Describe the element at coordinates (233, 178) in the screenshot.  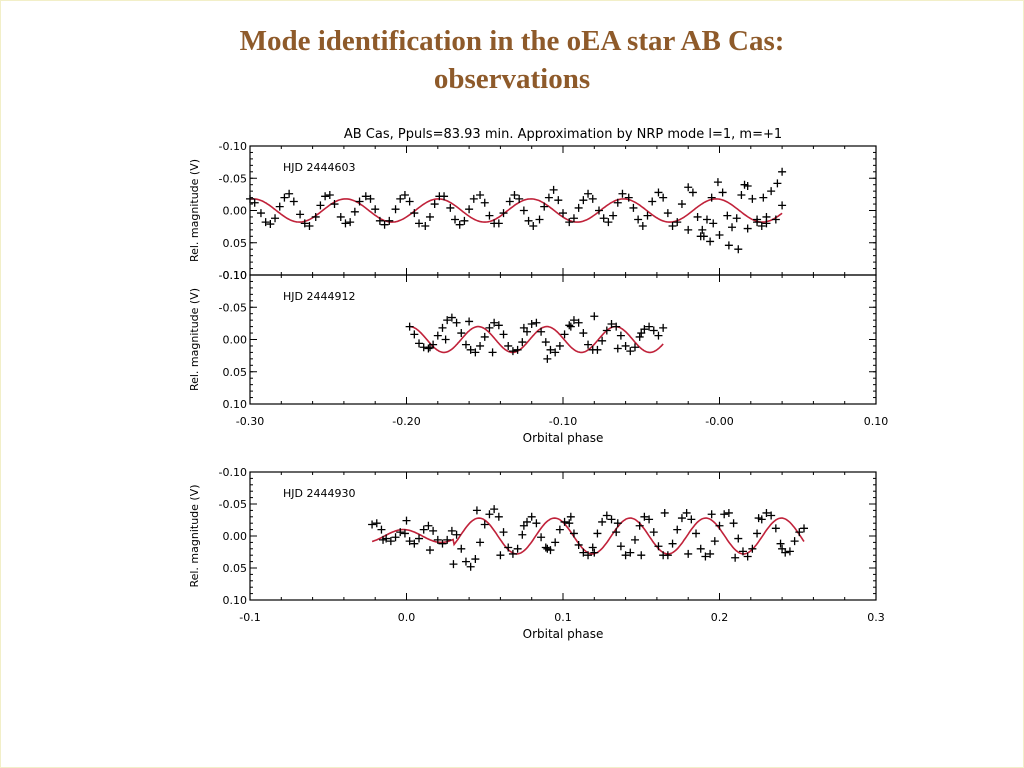
I see `y-tick-label: -0.05` at that location.